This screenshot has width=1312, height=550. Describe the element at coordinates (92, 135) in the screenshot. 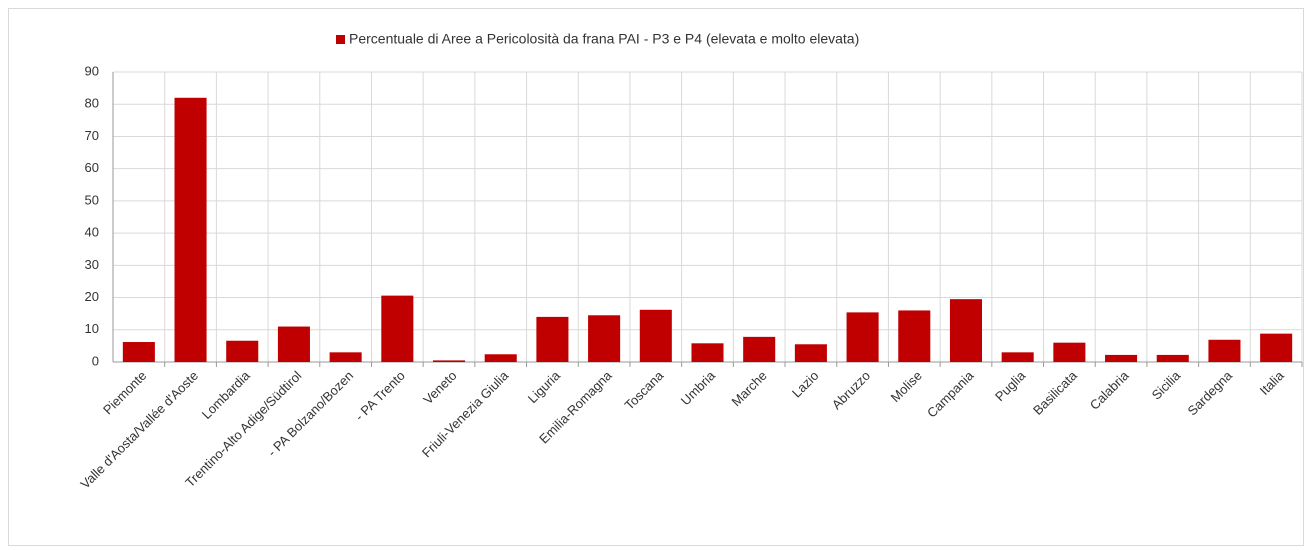

I see `y-tick-label: 70` at that location.